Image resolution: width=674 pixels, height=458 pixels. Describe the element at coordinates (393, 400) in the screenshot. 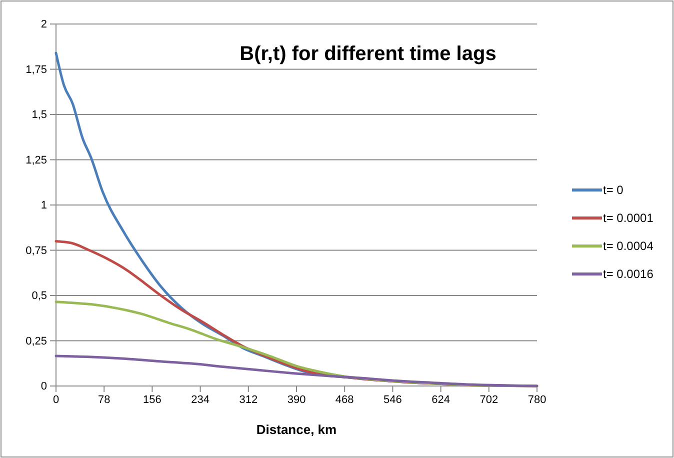

I see `x-tick-label: 546` at that location.